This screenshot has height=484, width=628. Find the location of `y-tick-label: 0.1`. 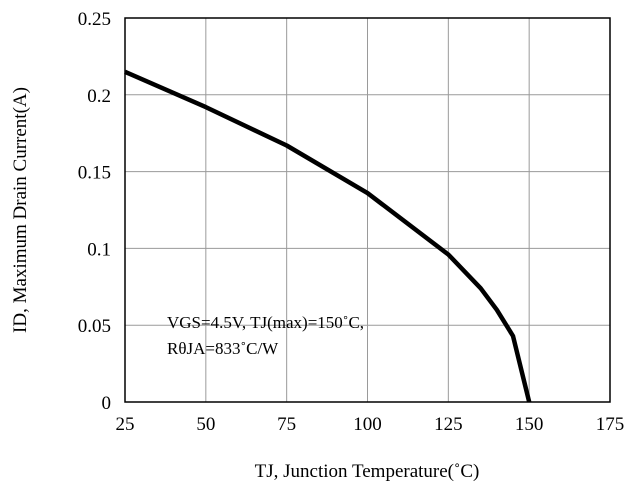

y-tick-label: 0.1 is located at coordinates (99, 249).